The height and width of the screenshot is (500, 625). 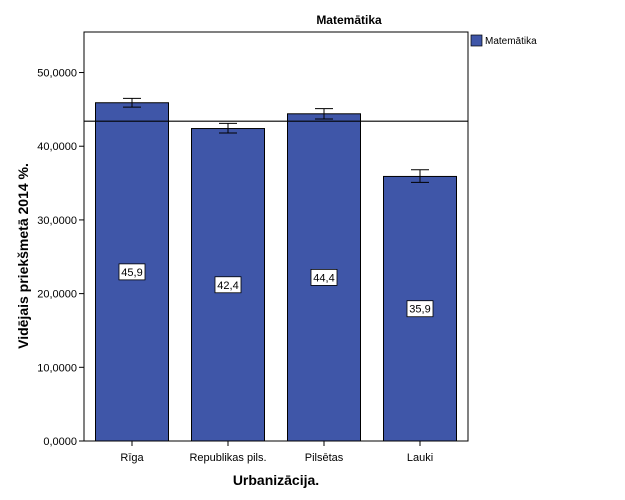 I want to click on x-tick-label: Pilsētas, so click(x=324, y=458).